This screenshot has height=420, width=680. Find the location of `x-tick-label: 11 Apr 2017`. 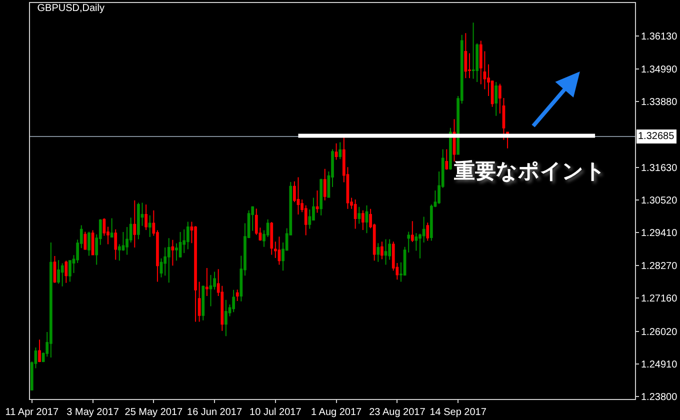

x-tick-label: 11 Apr 2017 is located at coordinates (32, 412).